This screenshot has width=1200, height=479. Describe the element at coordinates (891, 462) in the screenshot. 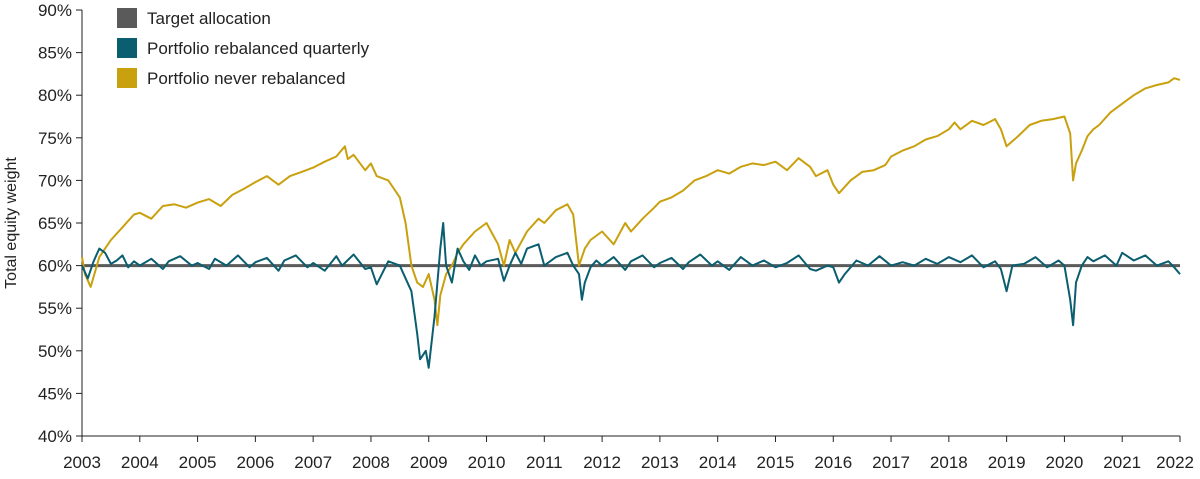

I see `x-tick-label: 2017` at that location.